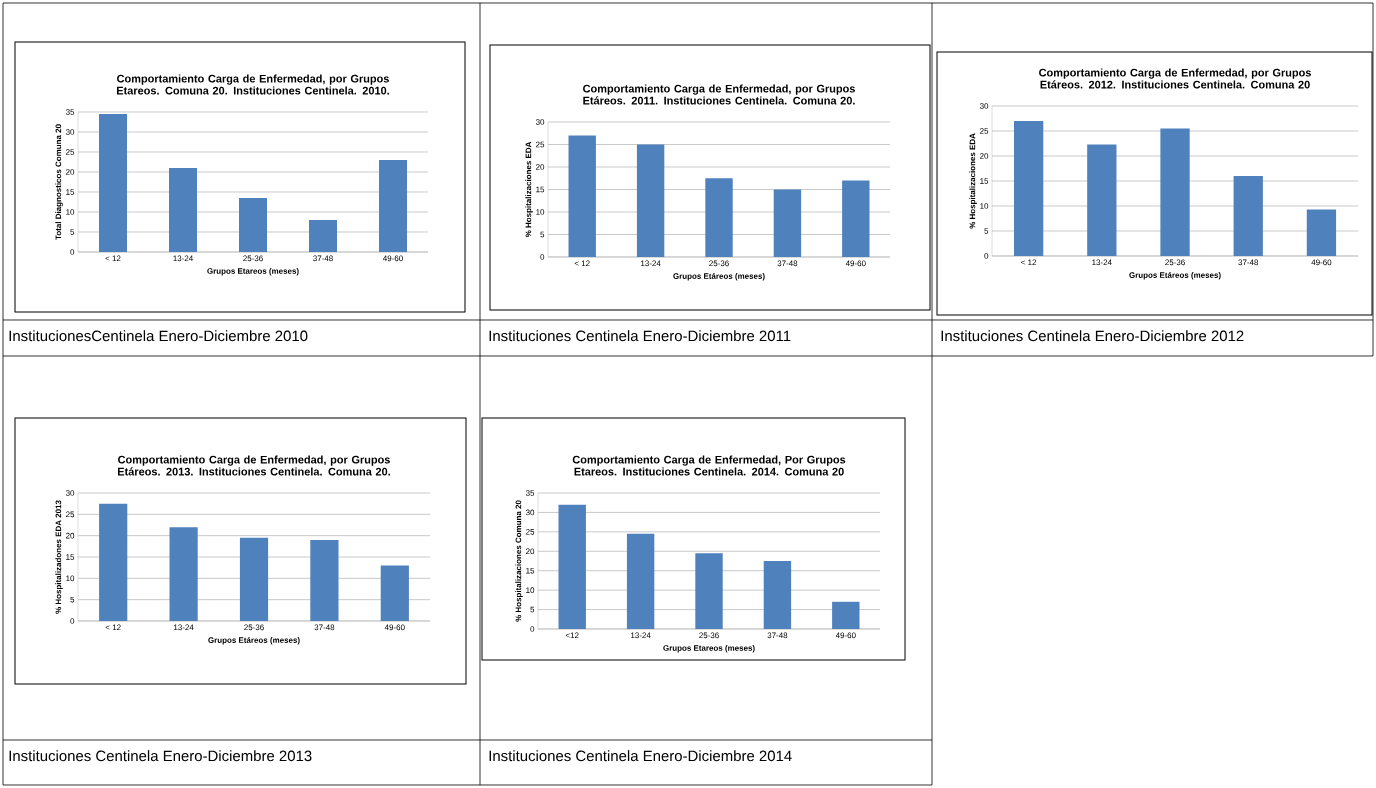 Image resolution: width=1376 pixels, height=788 pixels. I want to click on text: Instituciones Centinela Enero-Diciembre 2012, so click(1092, 336).